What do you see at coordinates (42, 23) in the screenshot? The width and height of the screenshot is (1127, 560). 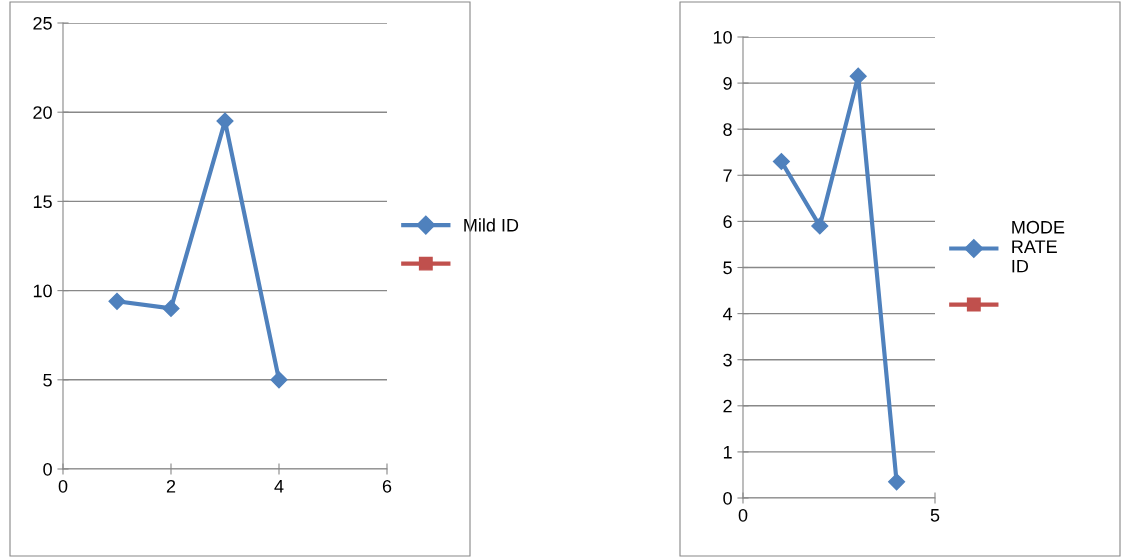 I see `y-tick-label: 25` at bounding box center [42, 23].